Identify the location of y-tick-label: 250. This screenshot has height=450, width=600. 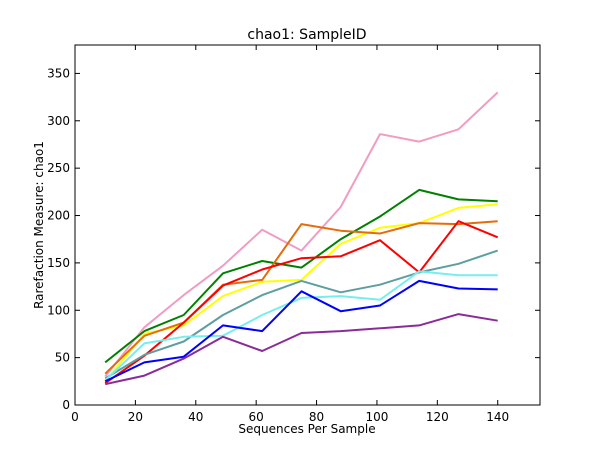
(58, 168).